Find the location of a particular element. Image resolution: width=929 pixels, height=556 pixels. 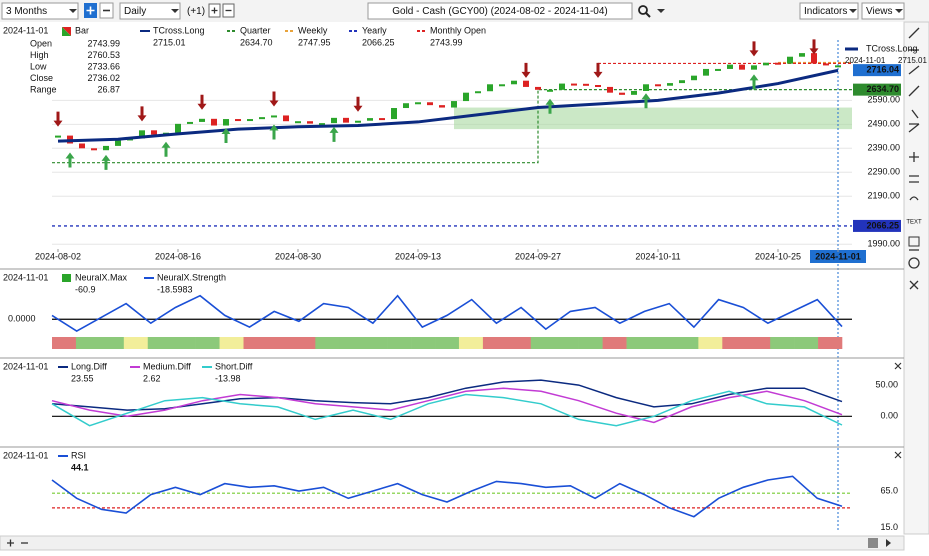

legend-value: 2747.95 is located at coordinates (314, 42).